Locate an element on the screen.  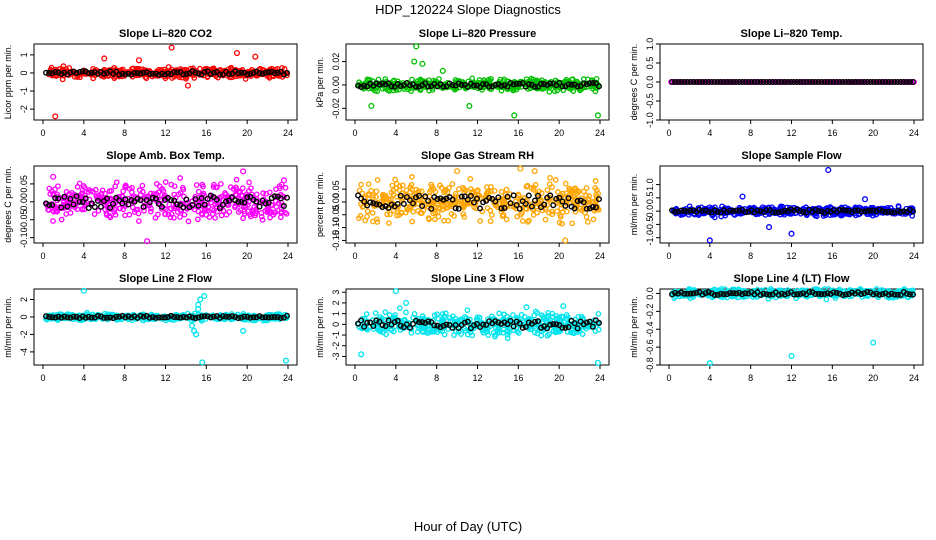
x-tick-label: 20 is located at coordinates (559, 378).